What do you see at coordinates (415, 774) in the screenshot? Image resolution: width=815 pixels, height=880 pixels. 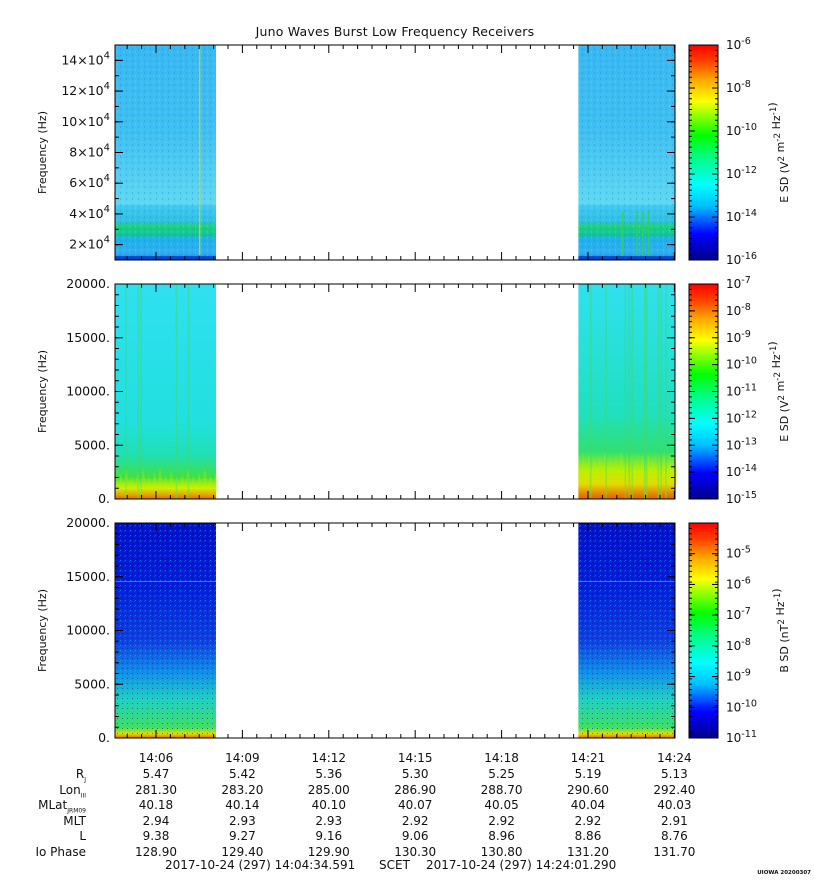 I see `ephem-value: 5.30` at bounding box center [415, 774].